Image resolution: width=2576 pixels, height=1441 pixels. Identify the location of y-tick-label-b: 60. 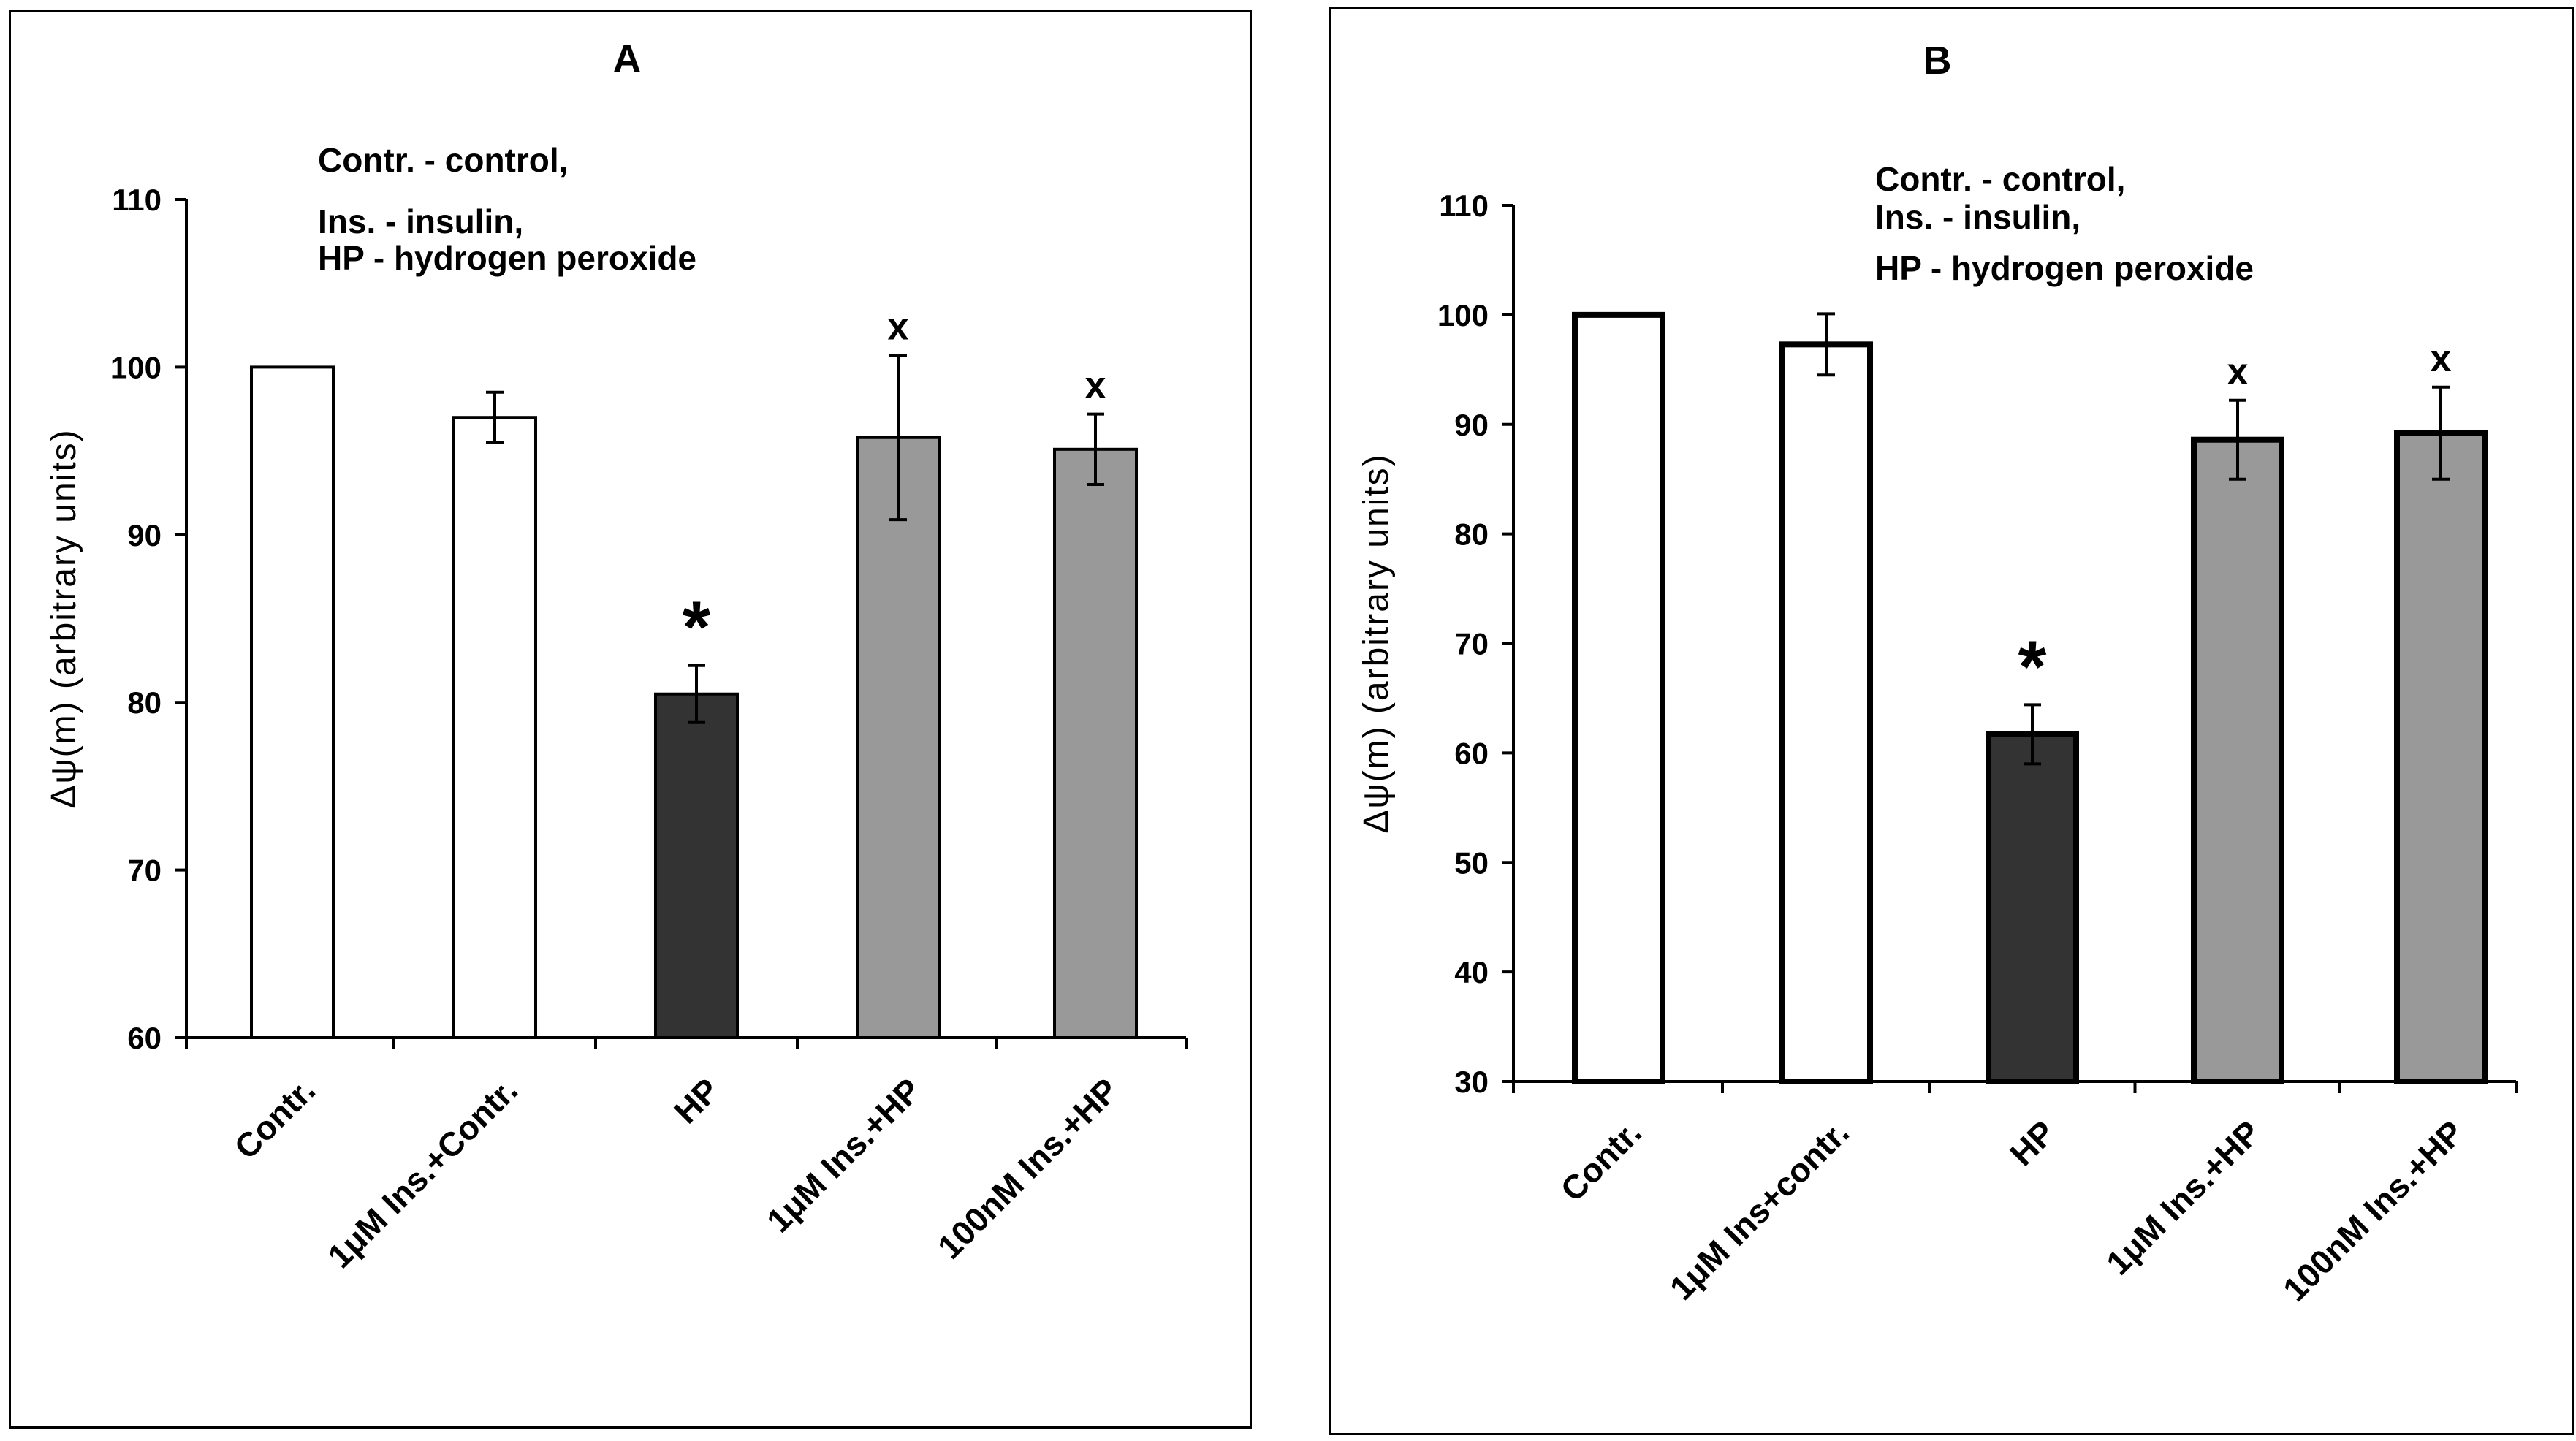
(1471, 753).